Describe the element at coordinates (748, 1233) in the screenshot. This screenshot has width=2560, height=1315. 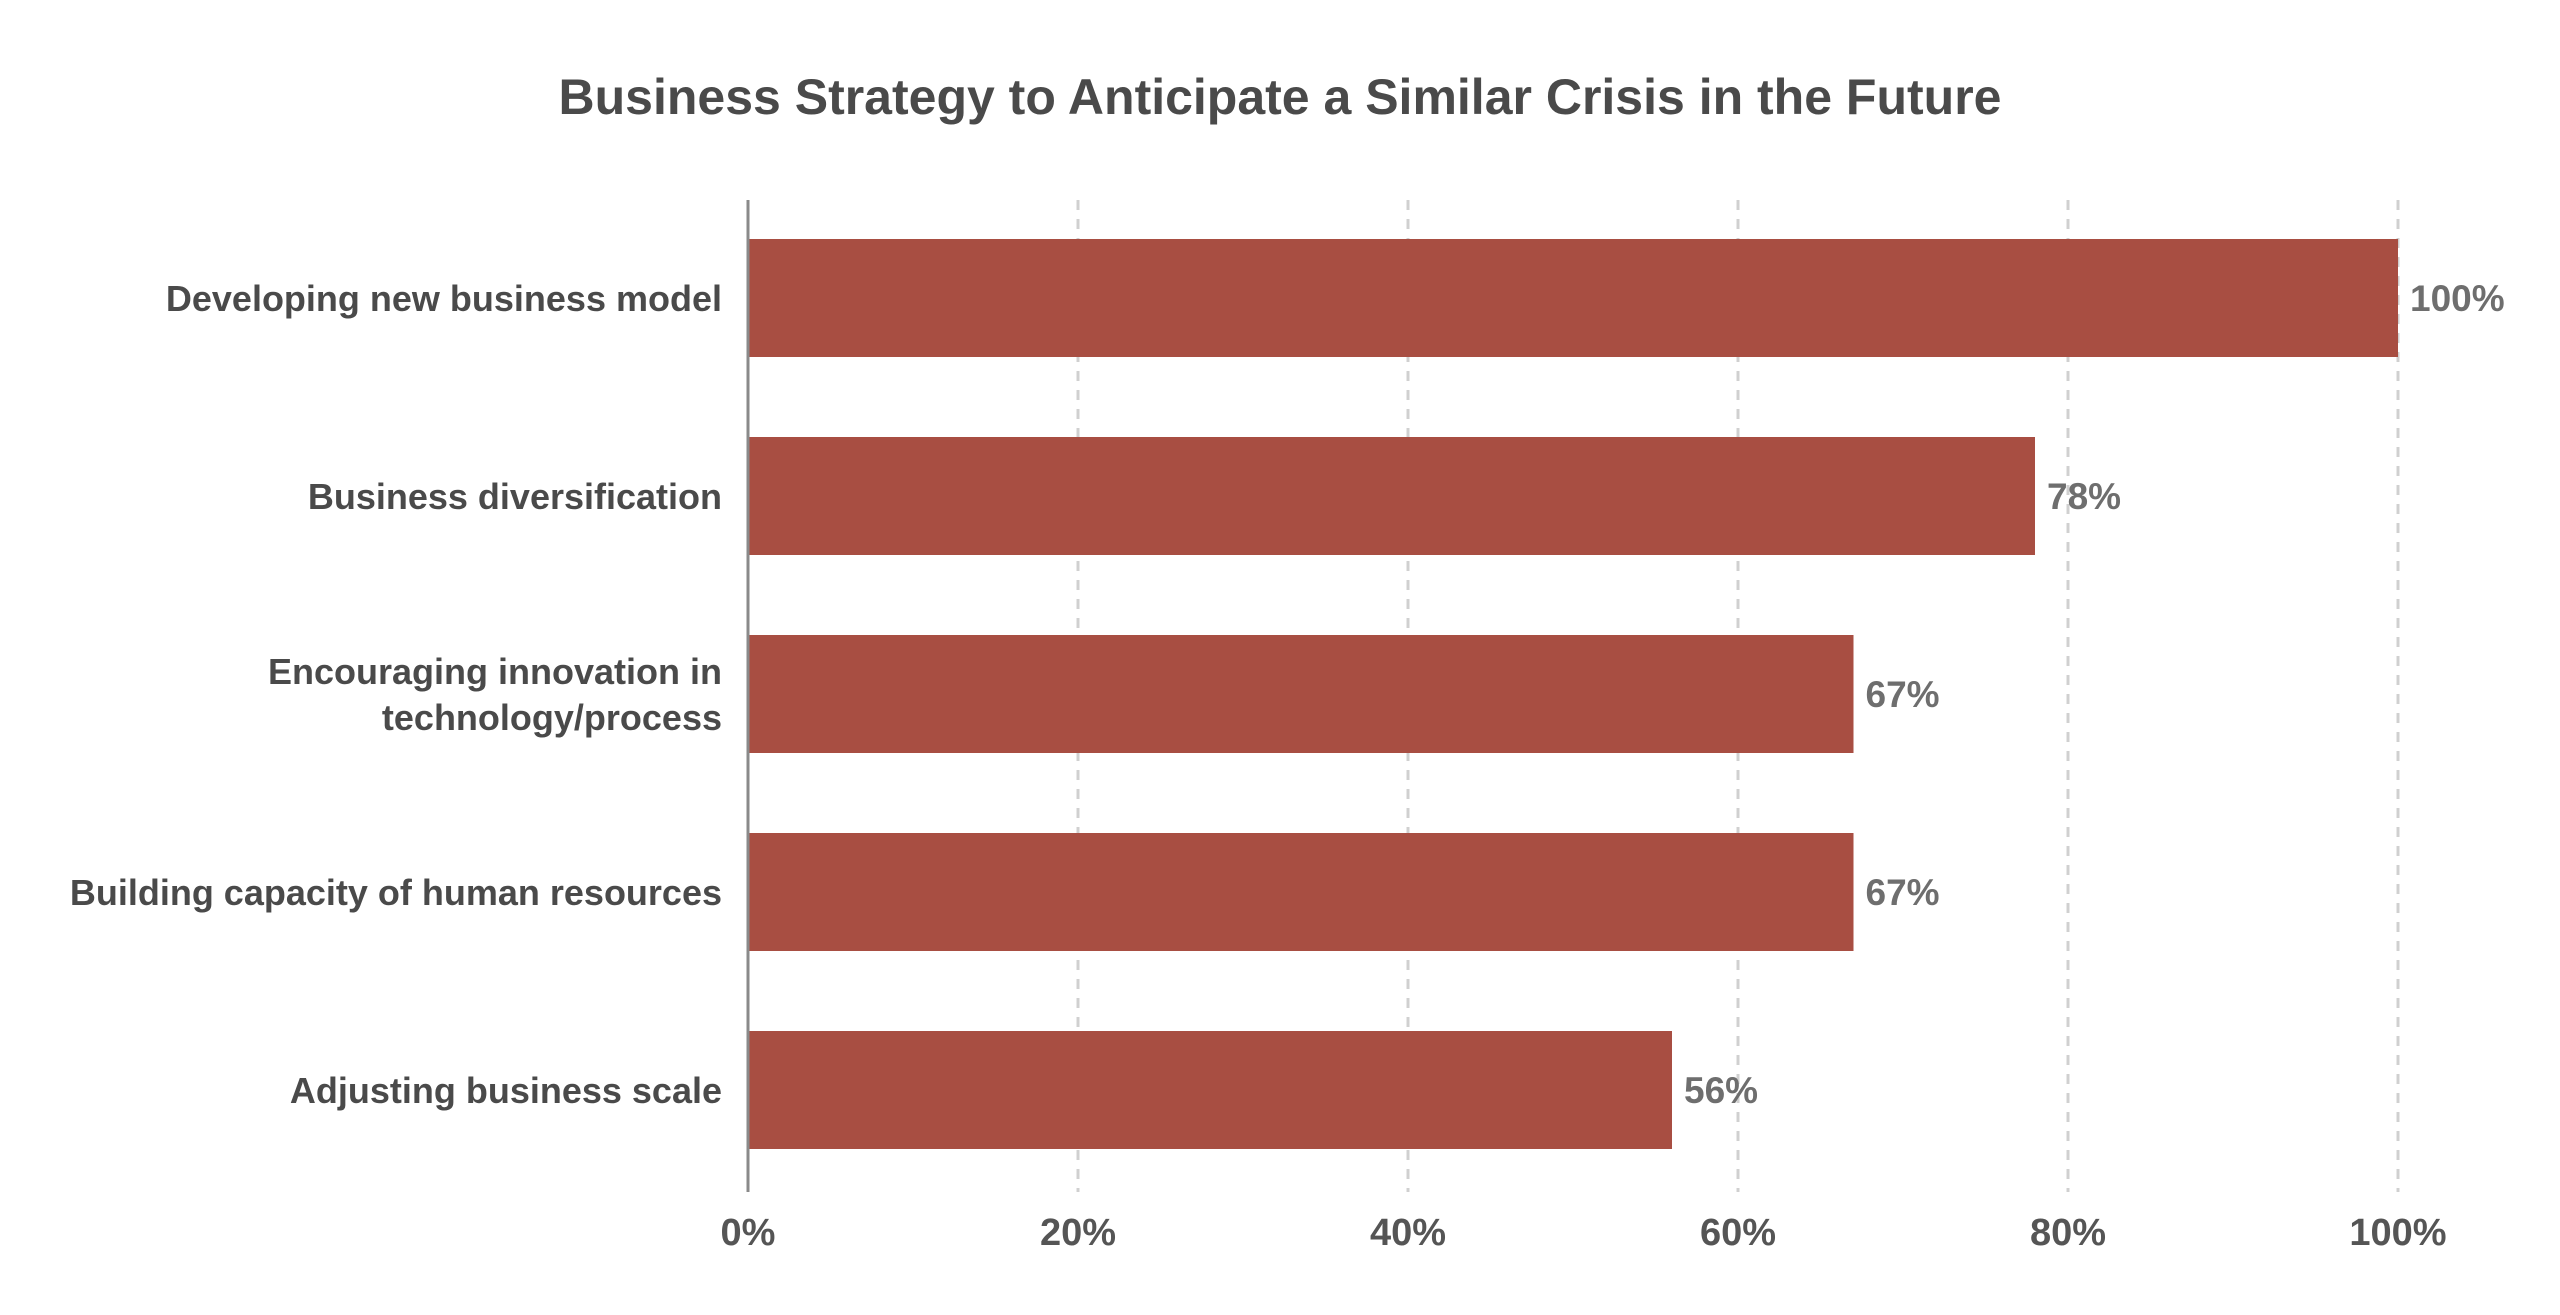
I see `x-tick-label: 0%` at that location.